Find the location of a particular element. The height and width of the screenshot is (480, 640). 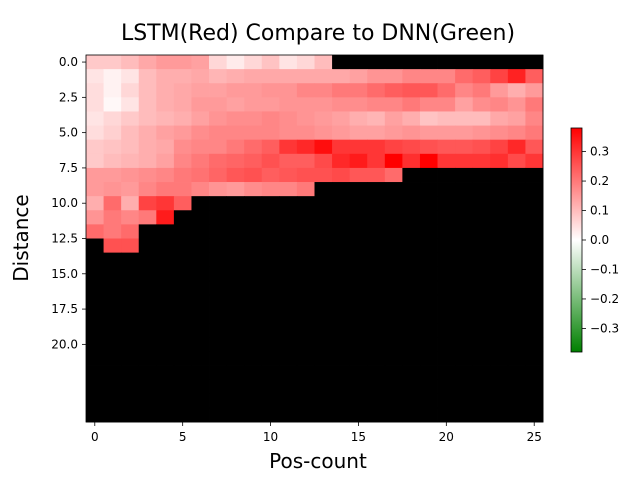

x-tick-label: 15 is located at coordinates (358, 437).